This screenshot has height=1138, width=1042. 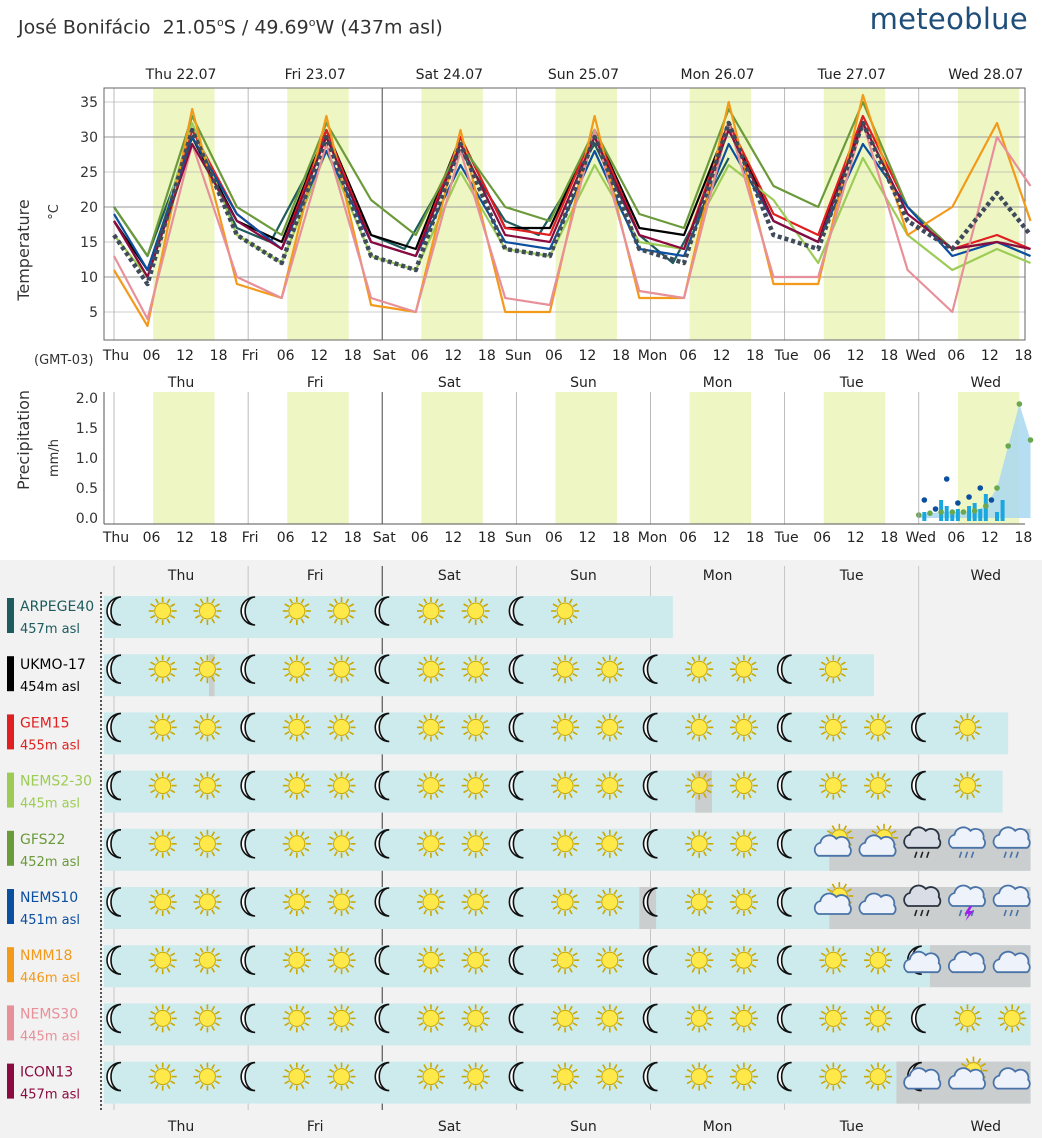 I want to click on x-day-label: Sat, so click(x=384, y=356).